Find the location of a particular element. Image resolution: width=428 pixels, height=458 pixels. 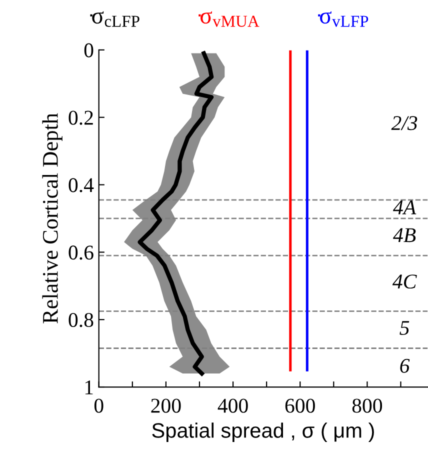

x-tick-label: 400 is located at coordinates (233, 405).